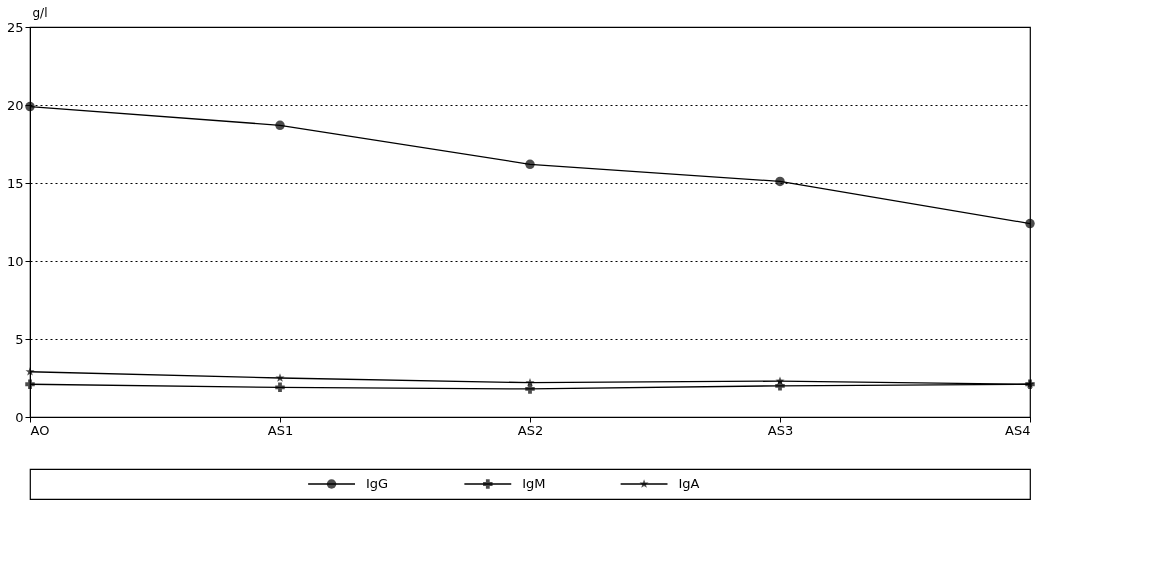  What do you see at coordinates (780, 430) in the screenshot?
I see `x-tick-label: AS3` at bounding box center [780, 430].